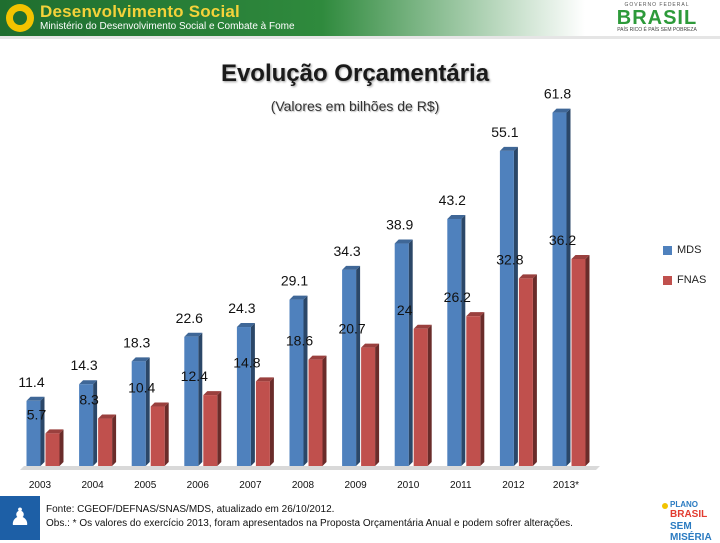  Describe the element at coordinates (194, 376) in the screenshot. I see `data-label: 12.4` at that location.